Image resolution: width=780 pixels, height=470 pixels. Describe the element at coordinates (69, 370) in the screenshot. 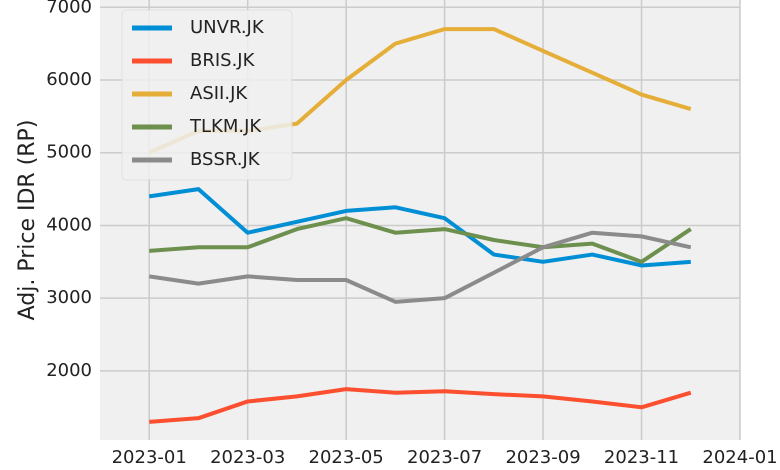

I see `y-tick-label: 2000` at that location.